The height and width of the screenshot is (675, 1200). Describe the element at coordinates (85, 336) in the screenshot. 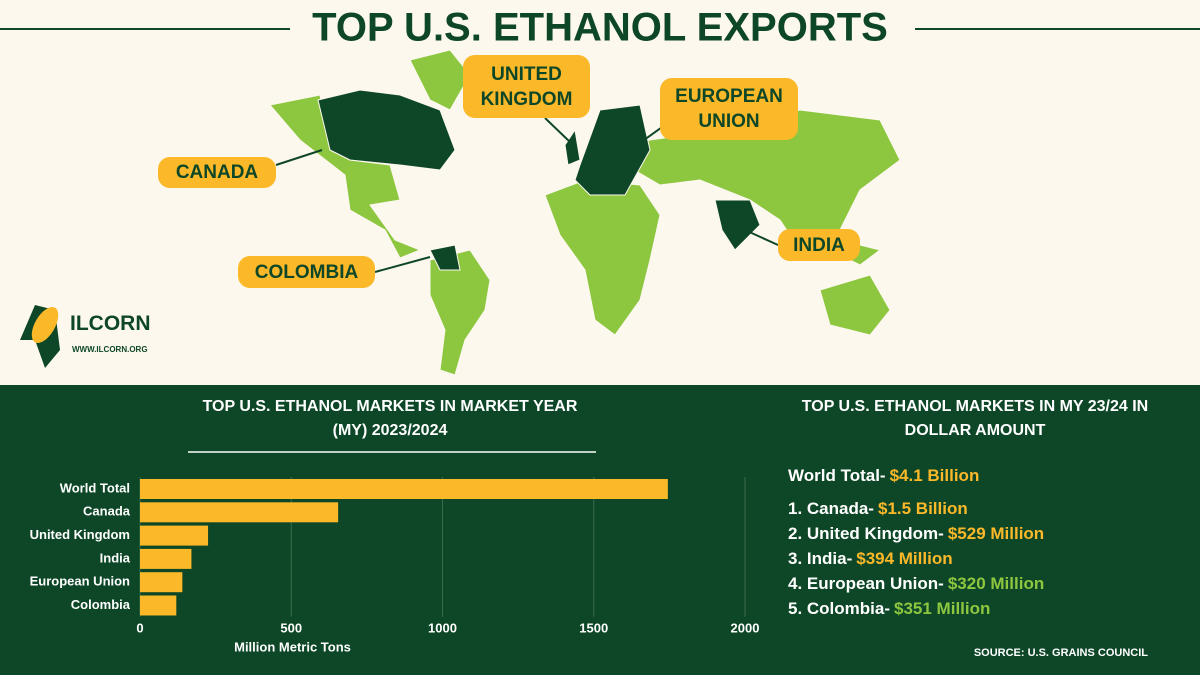

I see `logo: ILCORN WWW.ILCORN.ORG` at that location.